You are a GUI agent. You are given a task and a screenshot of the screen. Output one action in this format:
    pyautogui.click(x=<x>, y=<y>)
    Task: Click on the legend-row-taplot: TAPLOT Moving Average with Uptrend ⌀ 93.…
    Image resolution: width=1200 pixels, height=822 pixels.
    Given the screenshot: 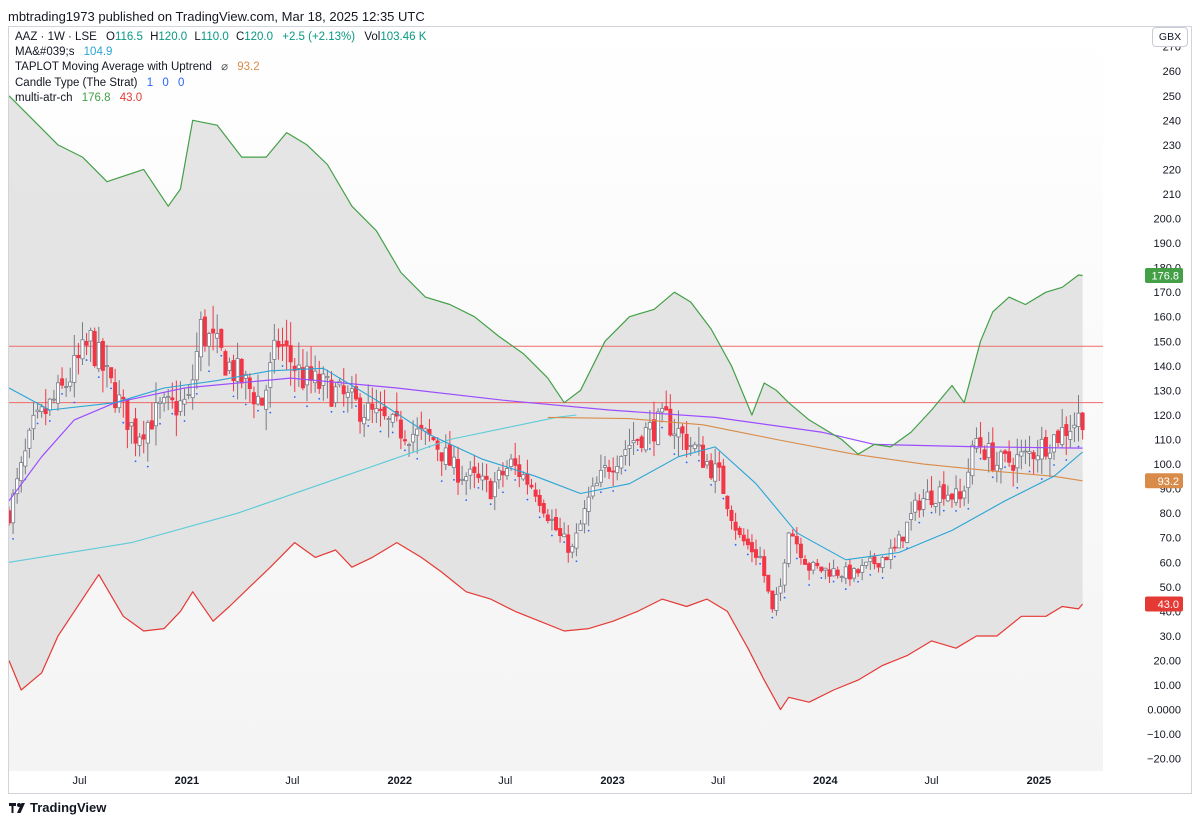 What is the action you would take?
    pyautogui.click(x=220, y=67)
    